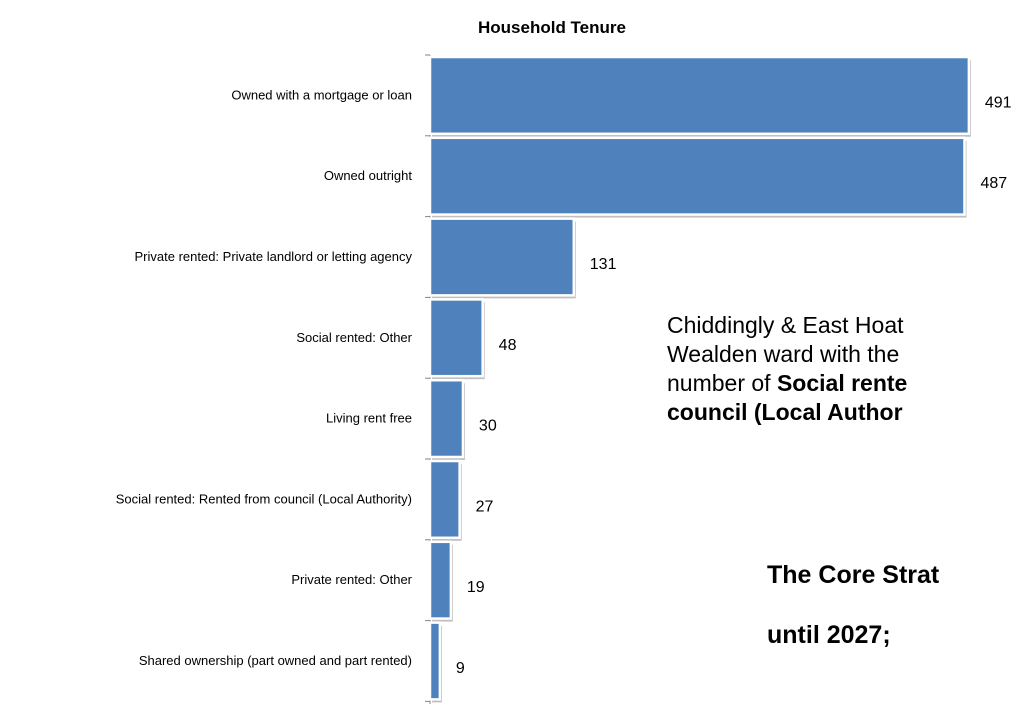  Describe the element at coordinates (998, 102) in the screenshot. I see `value-label: 491` at that location.